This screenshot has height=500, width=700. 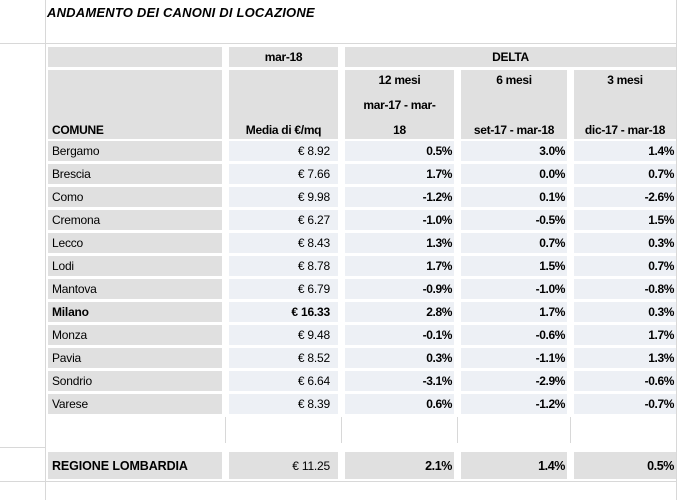 What do you see at coordinates (283, 266) in the screenshot?
I see `cell-media: € 8.78` at bounding box center [283, 266].